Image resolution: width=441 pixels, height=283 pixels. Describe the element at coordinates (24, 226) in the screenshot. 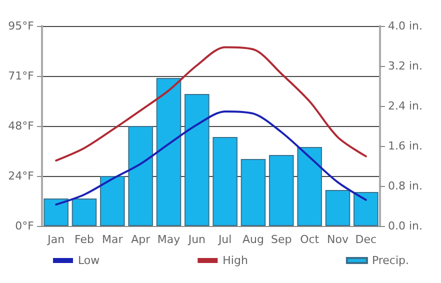

I see `y-tick-label: 0°F` at that location.